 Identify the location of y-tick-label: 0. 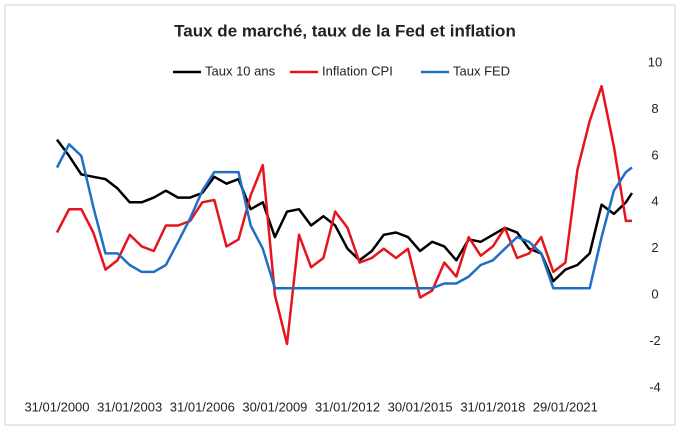
(654, 294).